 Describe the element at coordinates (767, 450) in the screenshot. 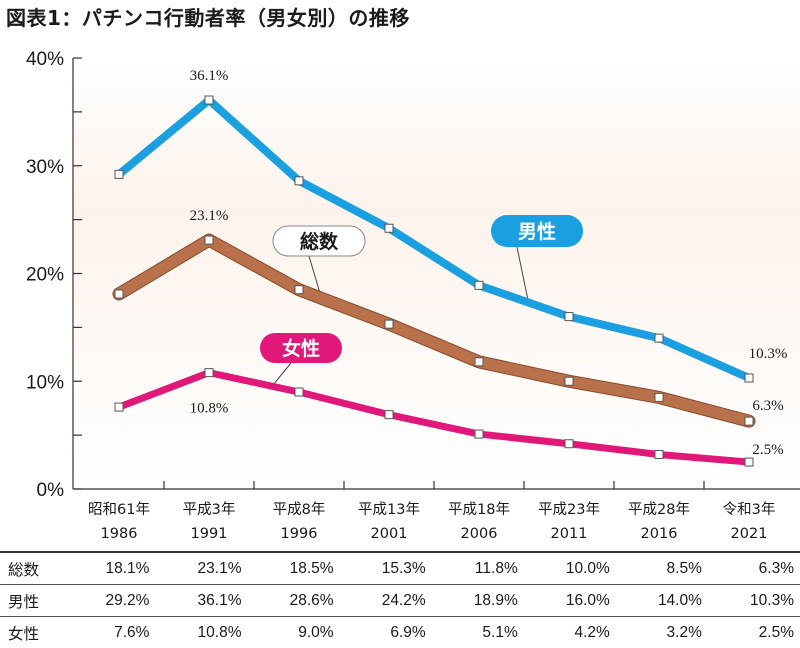

I see `data-label: 2.5%` at that location.